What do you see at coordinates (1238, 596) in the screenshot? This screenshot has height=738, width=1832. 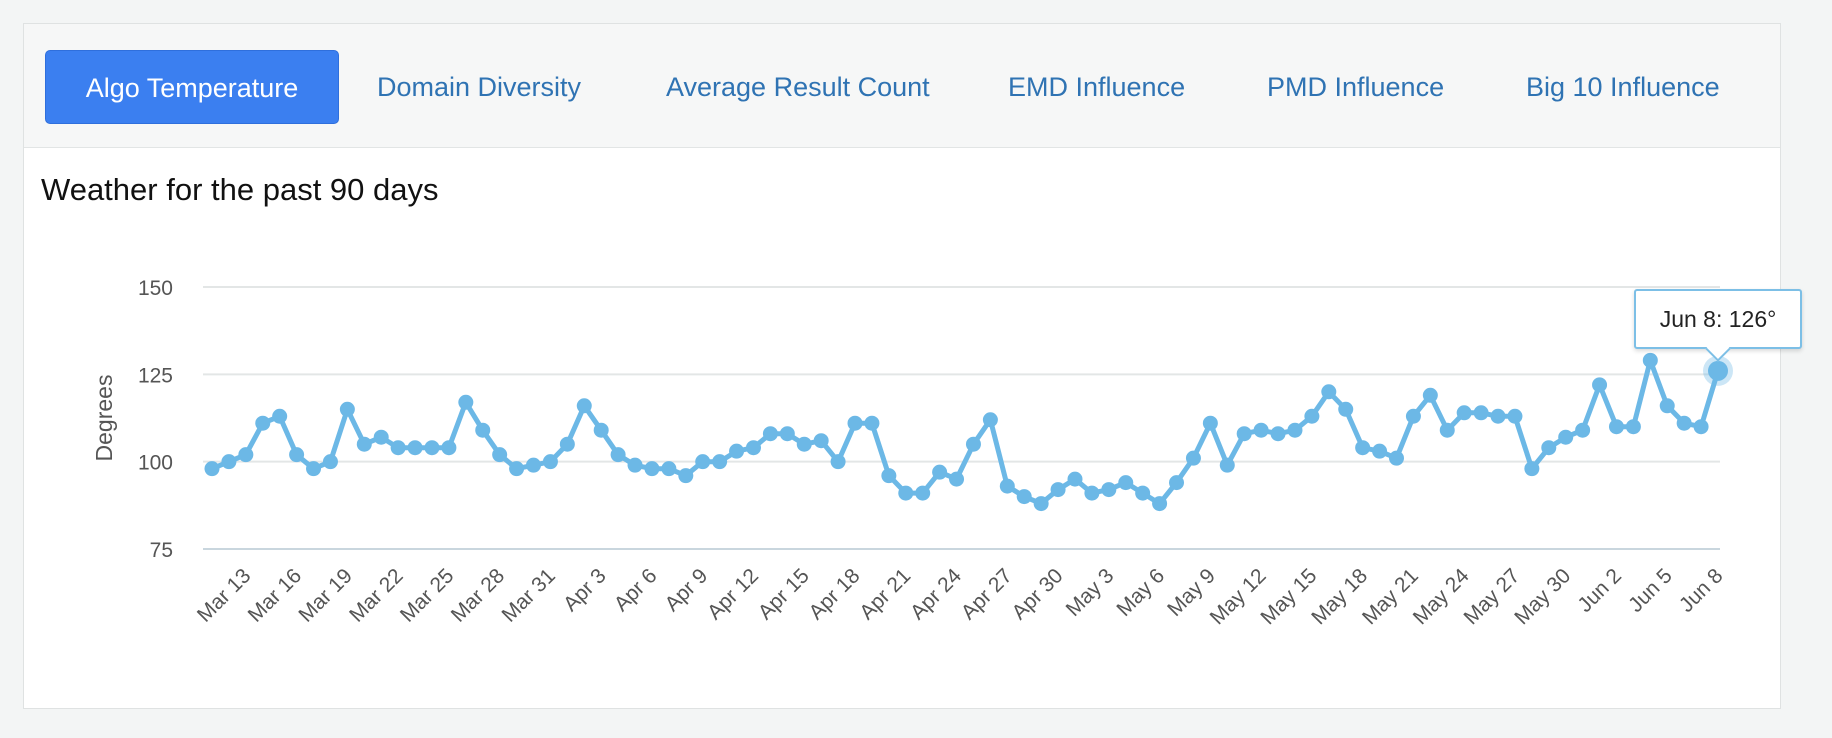 I see `x-tick-label: May 12` at bounding box center [1238, 596].